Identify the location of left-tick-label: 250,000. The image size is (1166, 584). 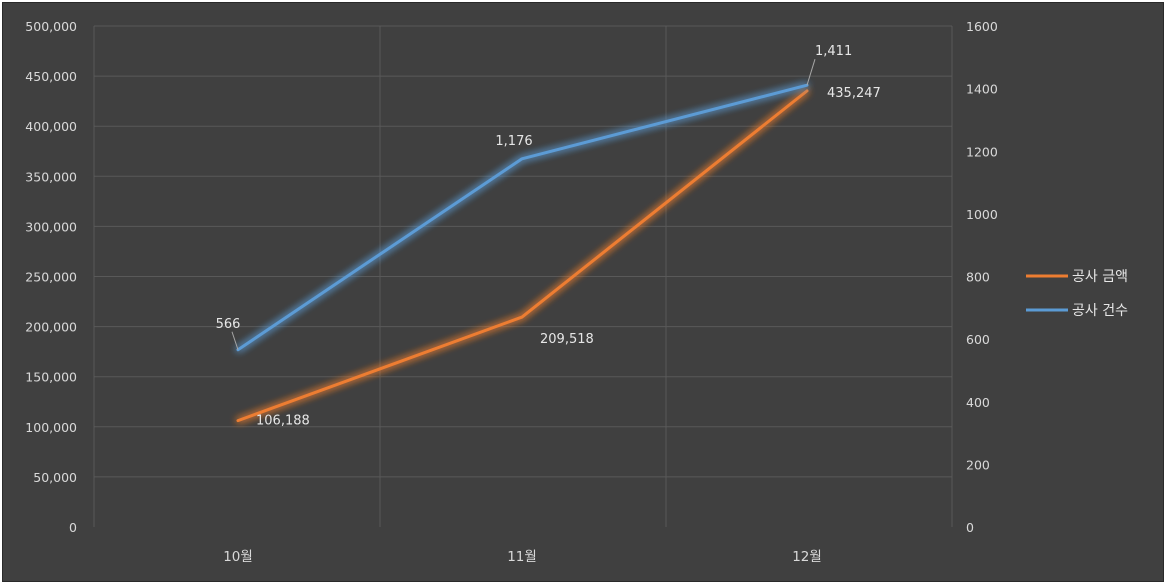
(51, 277).